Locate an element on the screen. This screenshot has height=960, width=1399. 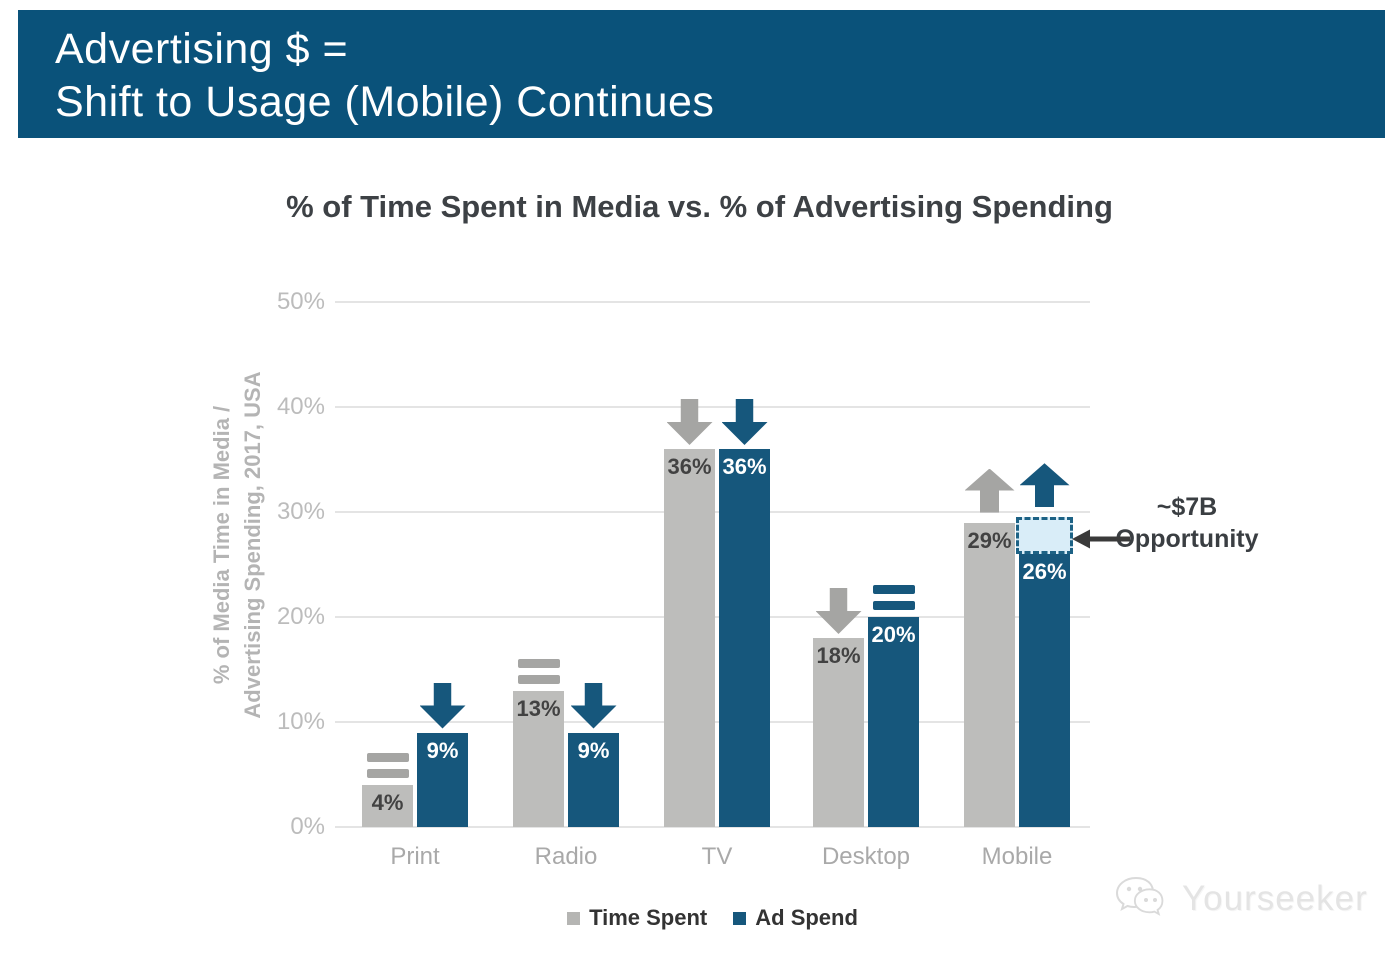
y-tick-label: 10% is located at coordinates (300, 721).